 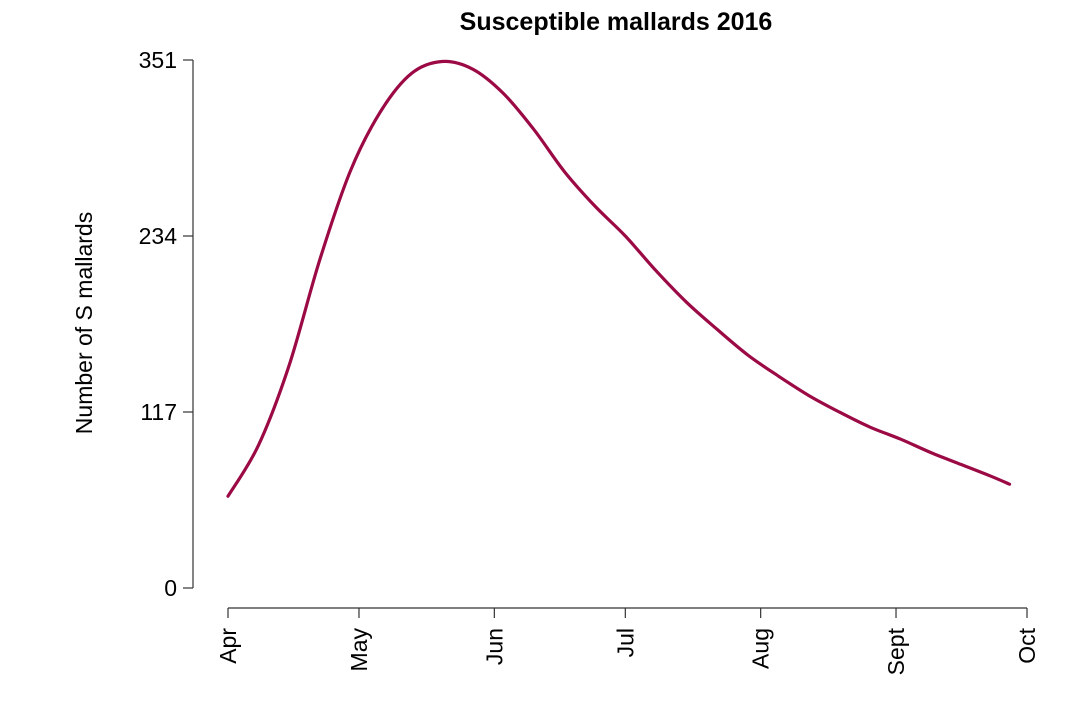 I want to click on x-tick-label: Jul, so click(x=625, y=642).